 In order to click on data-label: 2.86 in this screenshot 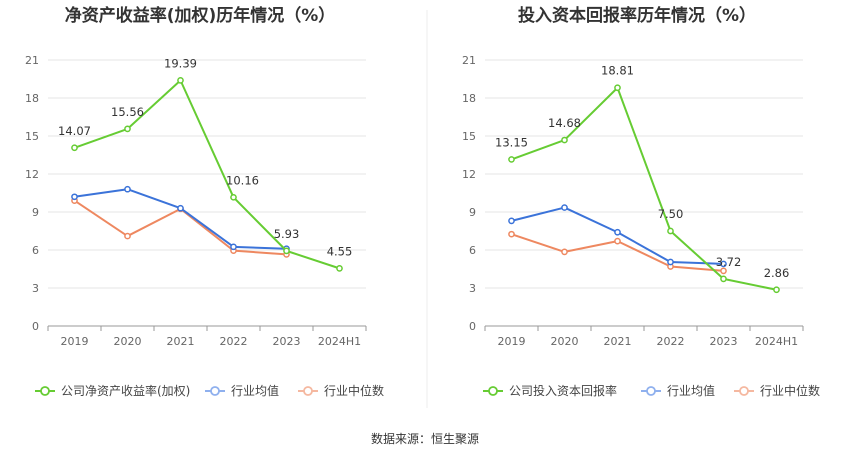, I will do `click(777, 273)`.